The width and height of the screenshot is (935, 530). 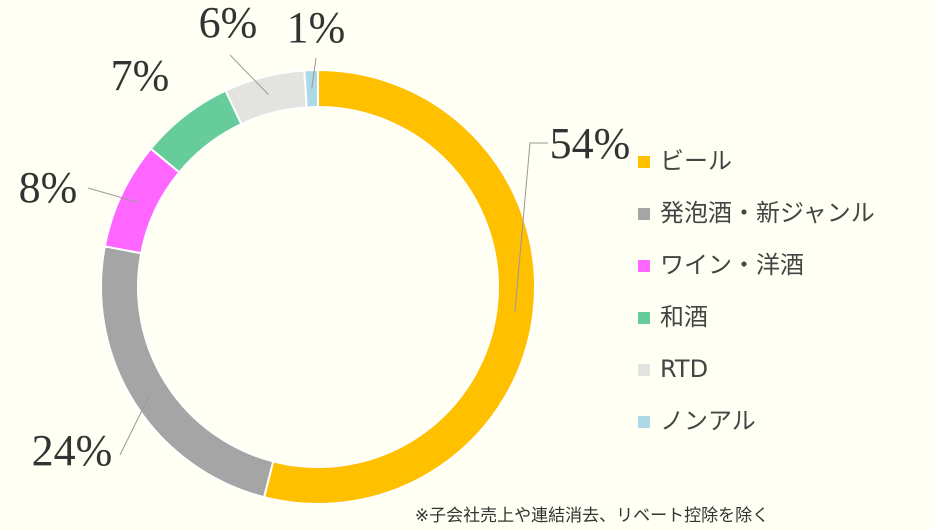 I want to click on note: ※子会社売上や連結消去、リベート控除を除く, so click(x=592, y=516).